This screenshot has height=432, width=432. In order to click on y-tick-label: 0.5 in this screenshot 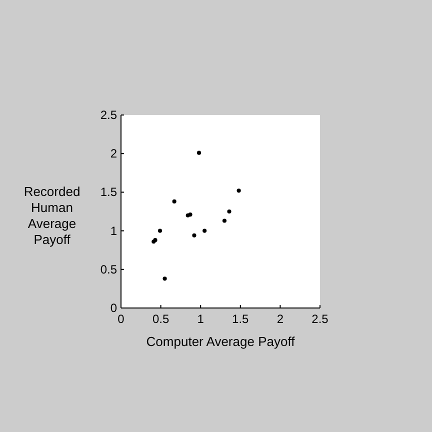, I will do `click(109, 269)`.